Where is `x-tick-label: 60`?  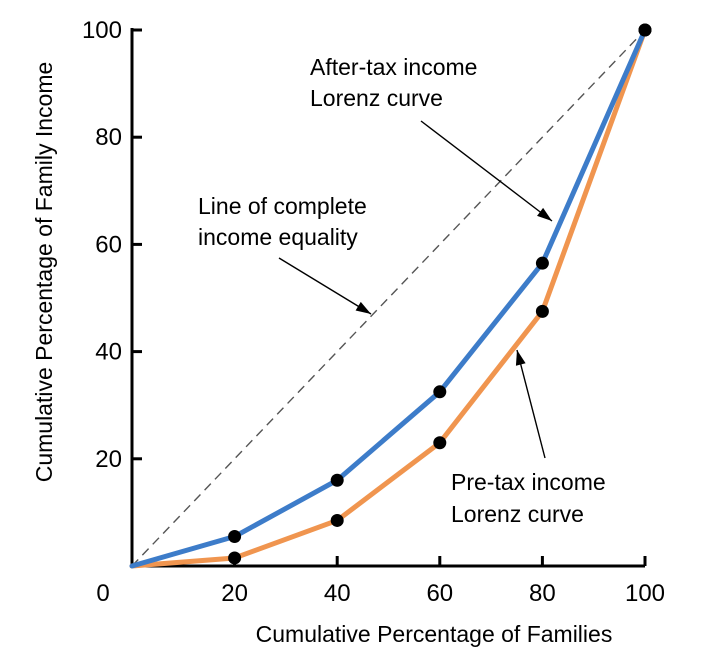 x-tick-label: 60 is located at coordinates (439, 593).